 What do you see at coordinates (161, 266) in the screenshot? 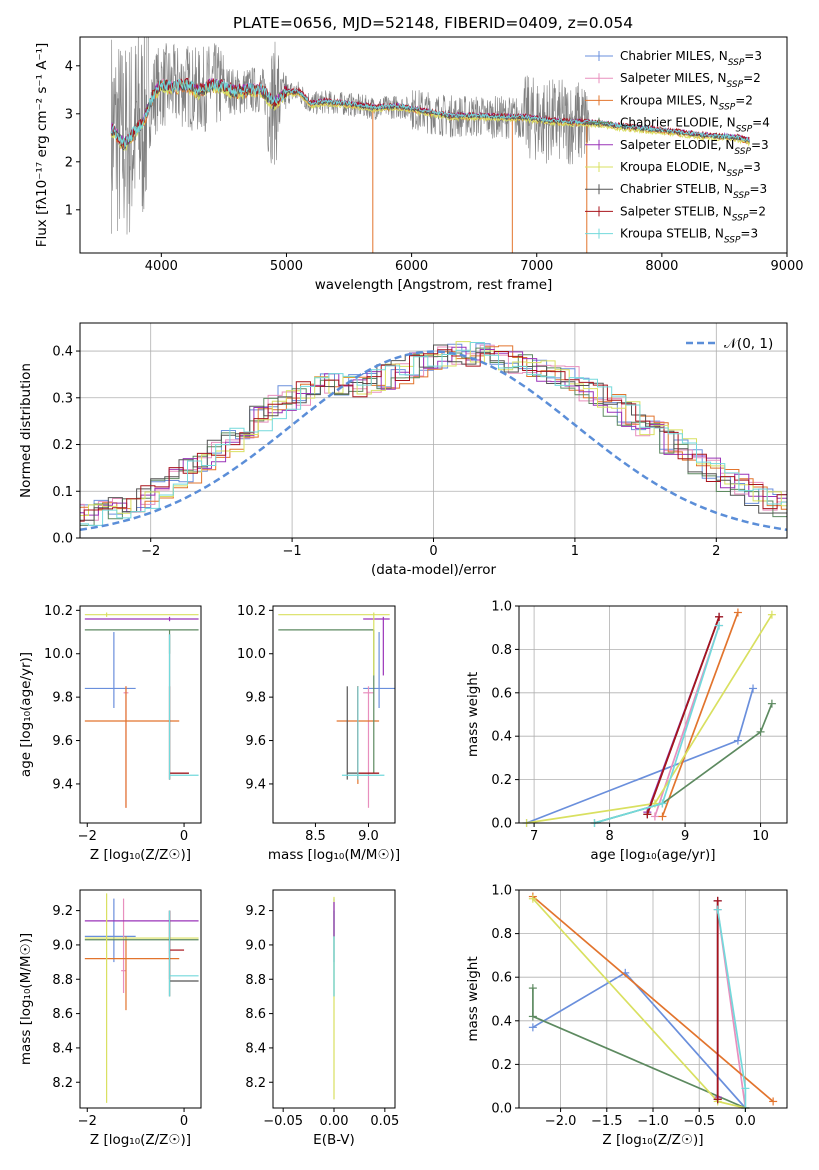
I see `x-tick-label: 4000` at bounding box center [161, 266].